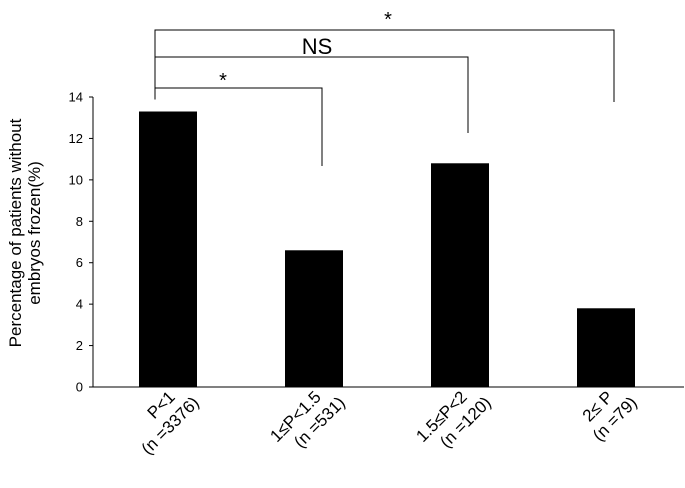  What do you see at coordinates (81, 242) in the screenshot?
I see `y-ticks: 0 2 4 6 8 10 12 14` at bounding box center [81, 242].